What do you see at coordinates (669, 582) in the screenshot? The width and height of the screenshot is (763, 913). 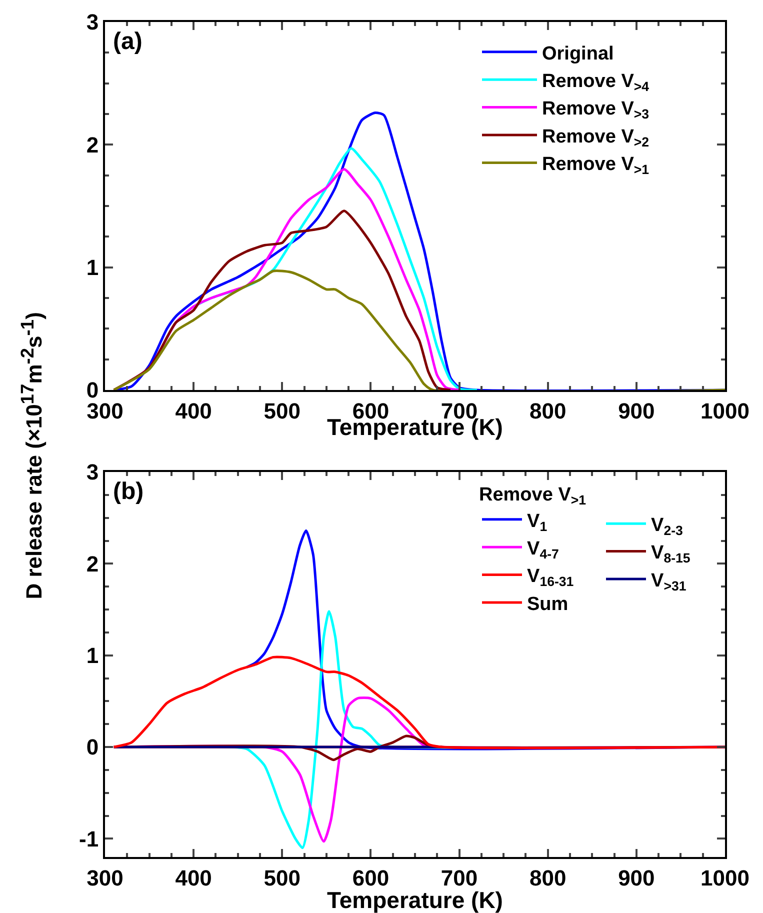 I see `legend-label: V$_{>31}$` at bounding box center [669, 582].